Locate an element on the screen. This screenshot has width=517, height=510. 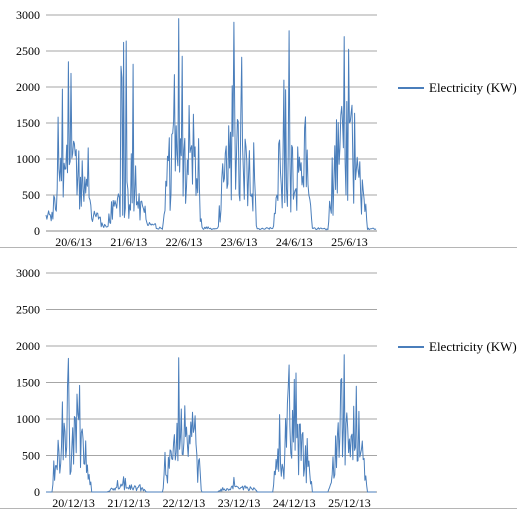
x-tick-label: 21/6/13 is located at coordinates (128, 242).